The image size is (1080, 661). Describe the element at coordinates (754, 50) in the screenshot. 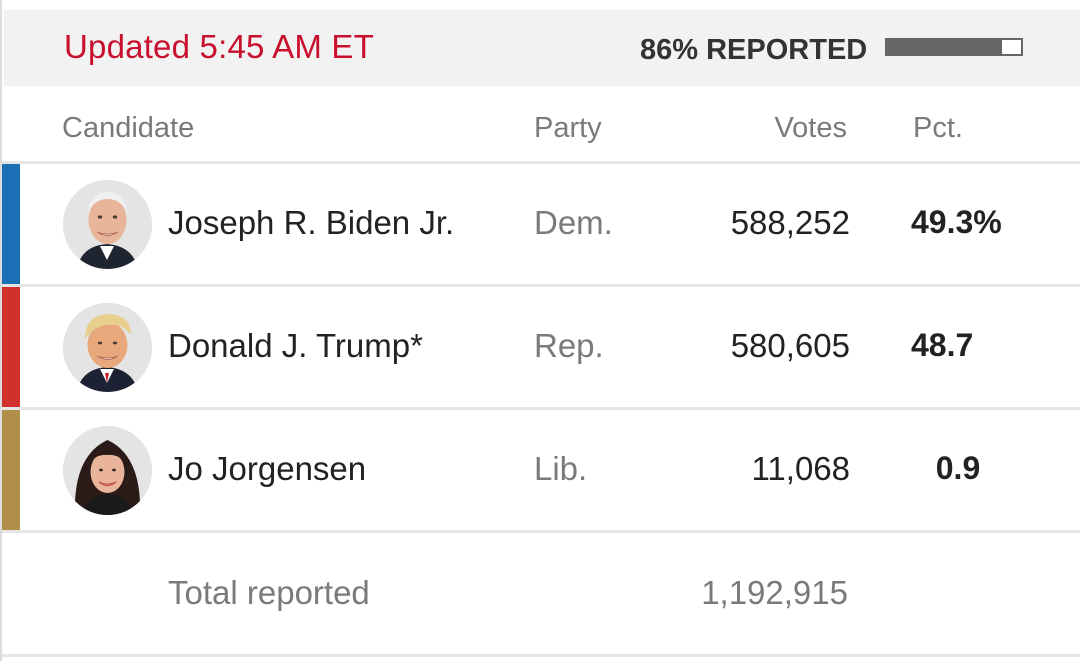

I see `reported-label: 86% REPORTED` at that location.